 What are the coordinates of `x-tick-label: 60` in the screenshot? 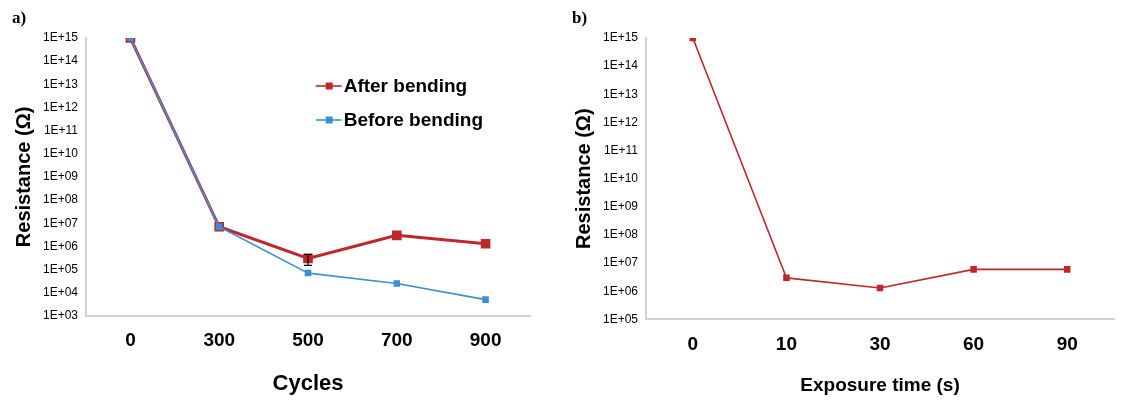 It's located at (974, 344).